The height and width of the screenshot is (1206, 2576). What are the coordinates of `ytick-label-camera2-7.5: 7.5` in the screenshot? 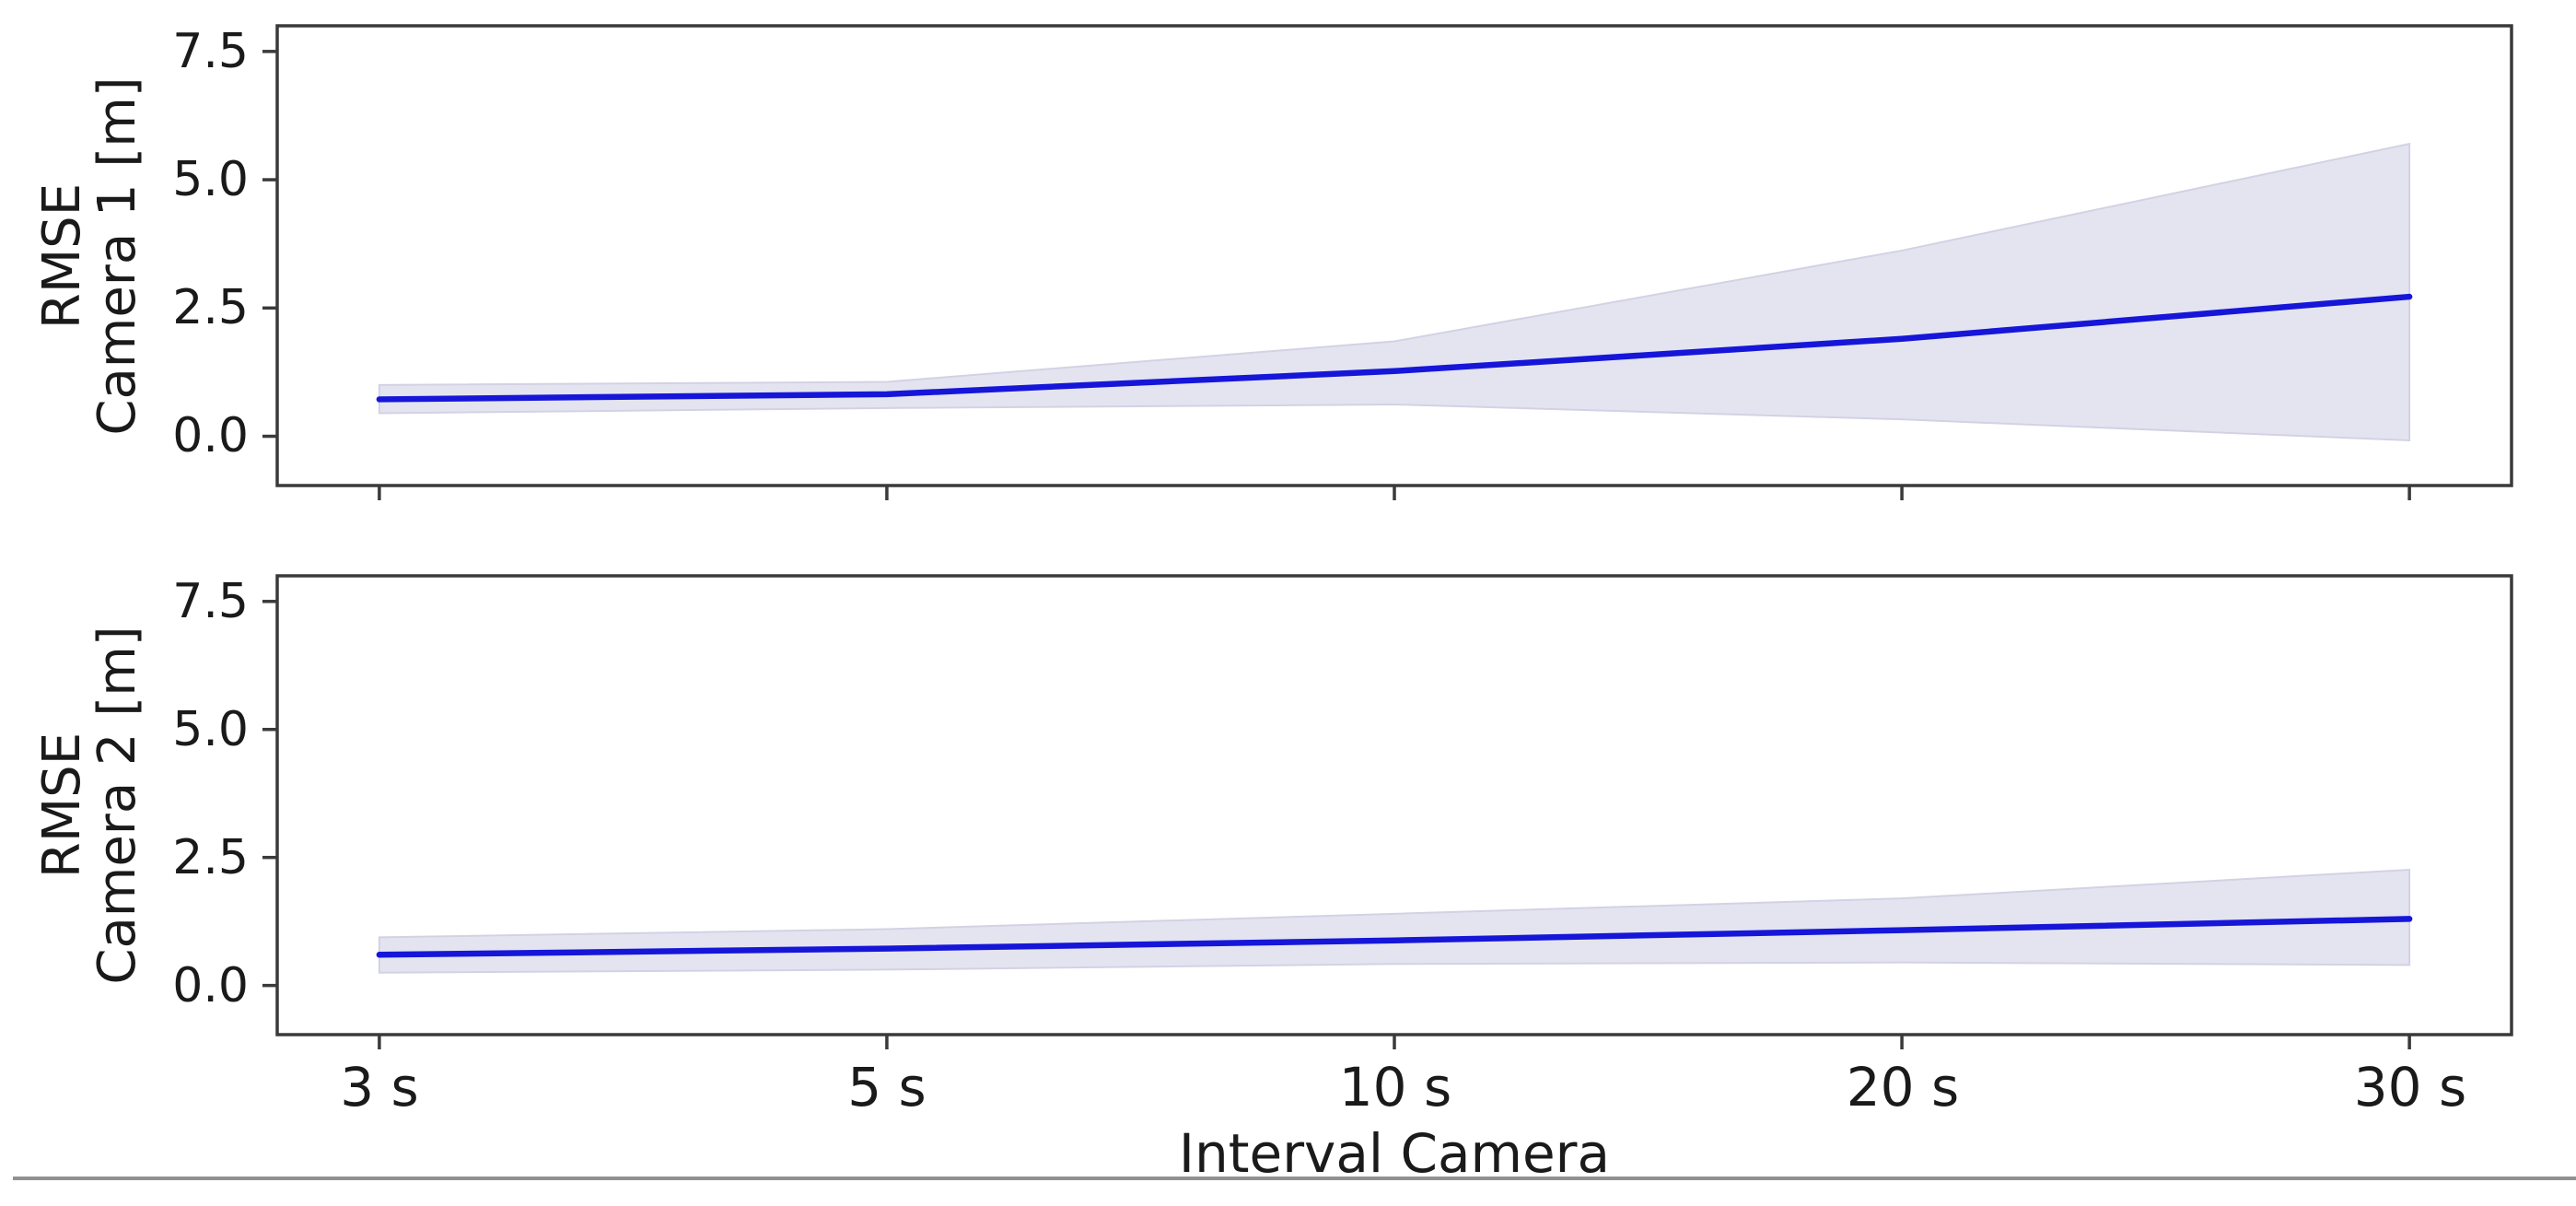 It's located at (210, 602).